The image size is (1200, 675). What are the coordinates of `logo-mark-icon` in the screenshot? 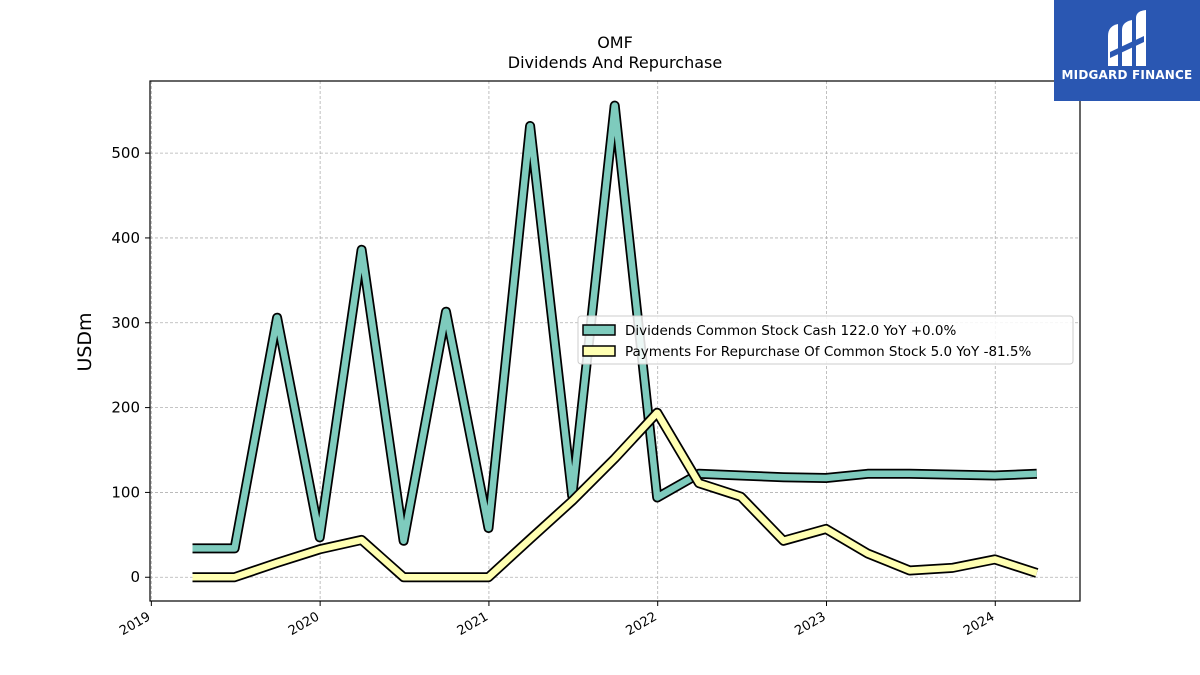 It's located at (1127, 38).